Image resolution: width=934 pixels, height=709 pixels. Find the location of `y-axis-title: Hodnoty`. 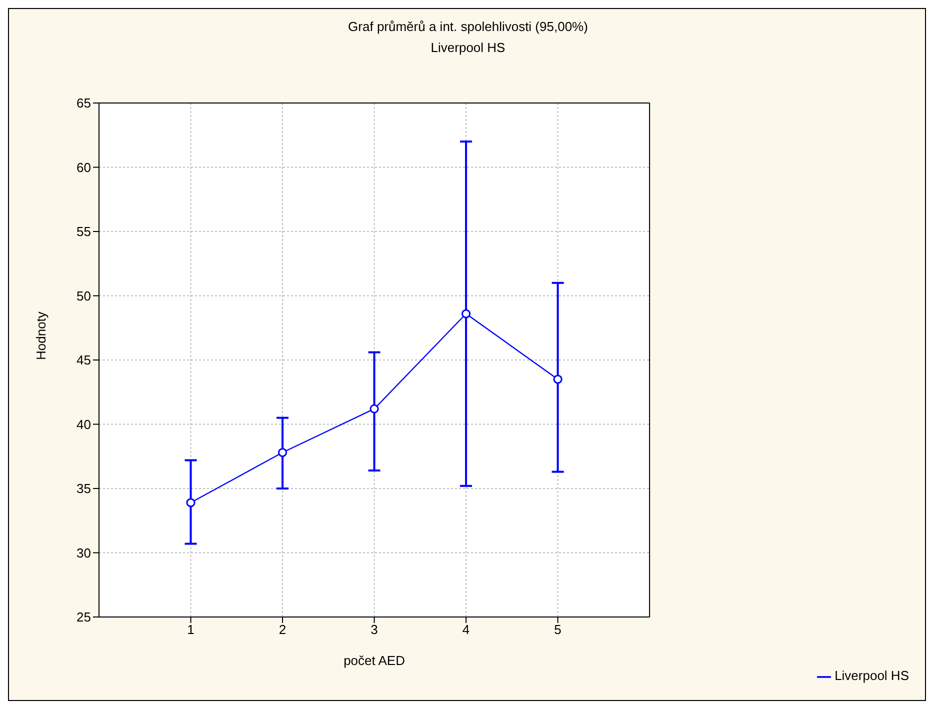

y-axis-title: Hodnoty is located at coordinates (41, 335).